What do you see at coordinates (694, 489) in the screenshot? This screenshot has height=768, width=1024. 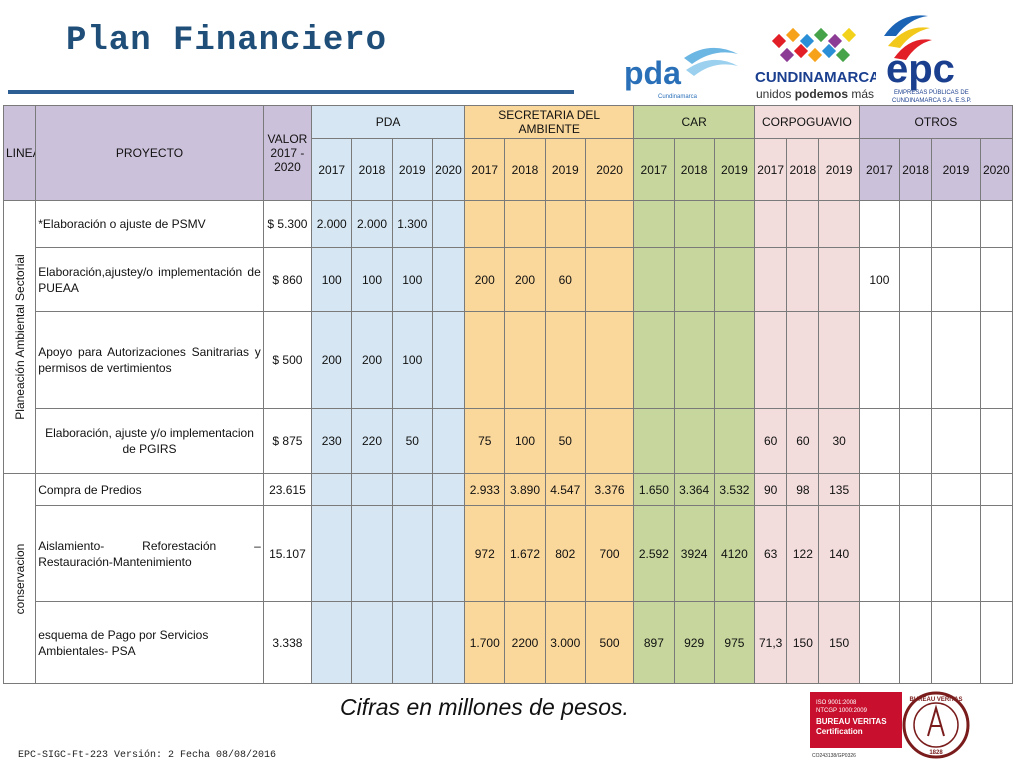 I see `car-value-cell: 3.364` at bounding box center [694, 489].